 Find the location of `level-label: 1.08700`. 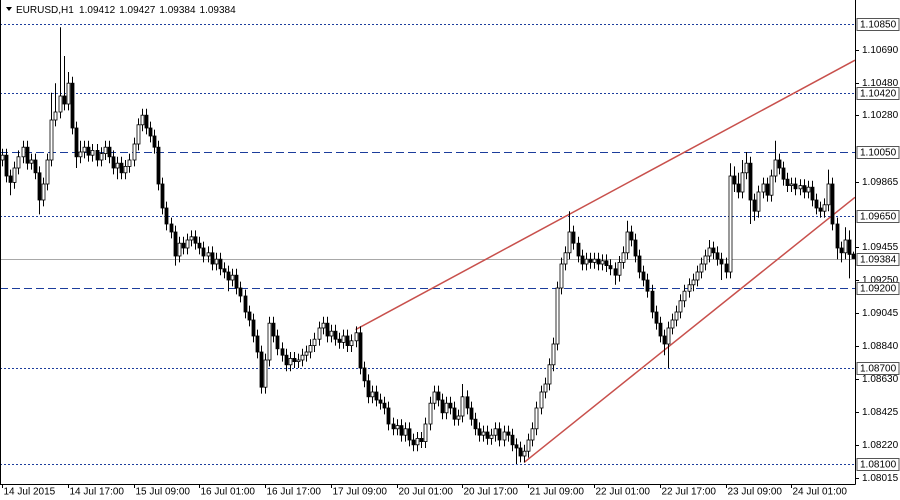

level-label: 1.08700 is located at coordinates (878, 369).